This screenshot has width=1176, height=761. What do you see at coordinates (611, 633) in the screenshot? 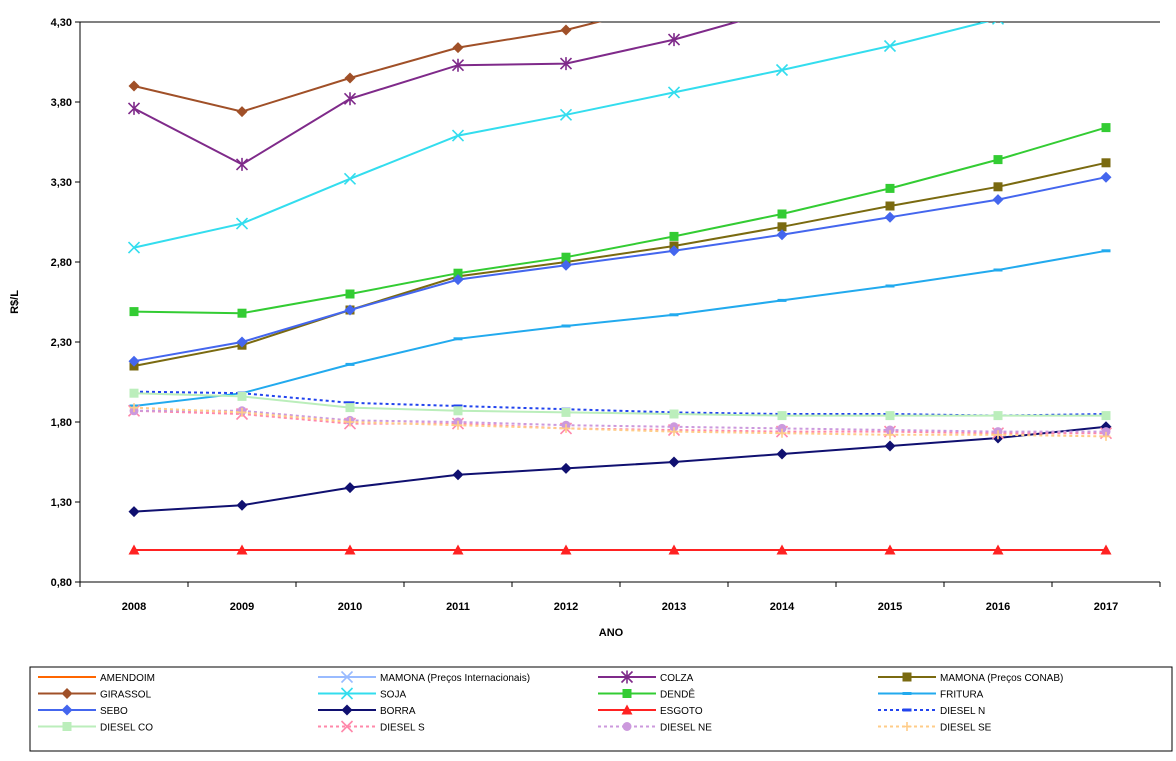
I see `x-axis-title: ANO` at bounding box center [611, 633].